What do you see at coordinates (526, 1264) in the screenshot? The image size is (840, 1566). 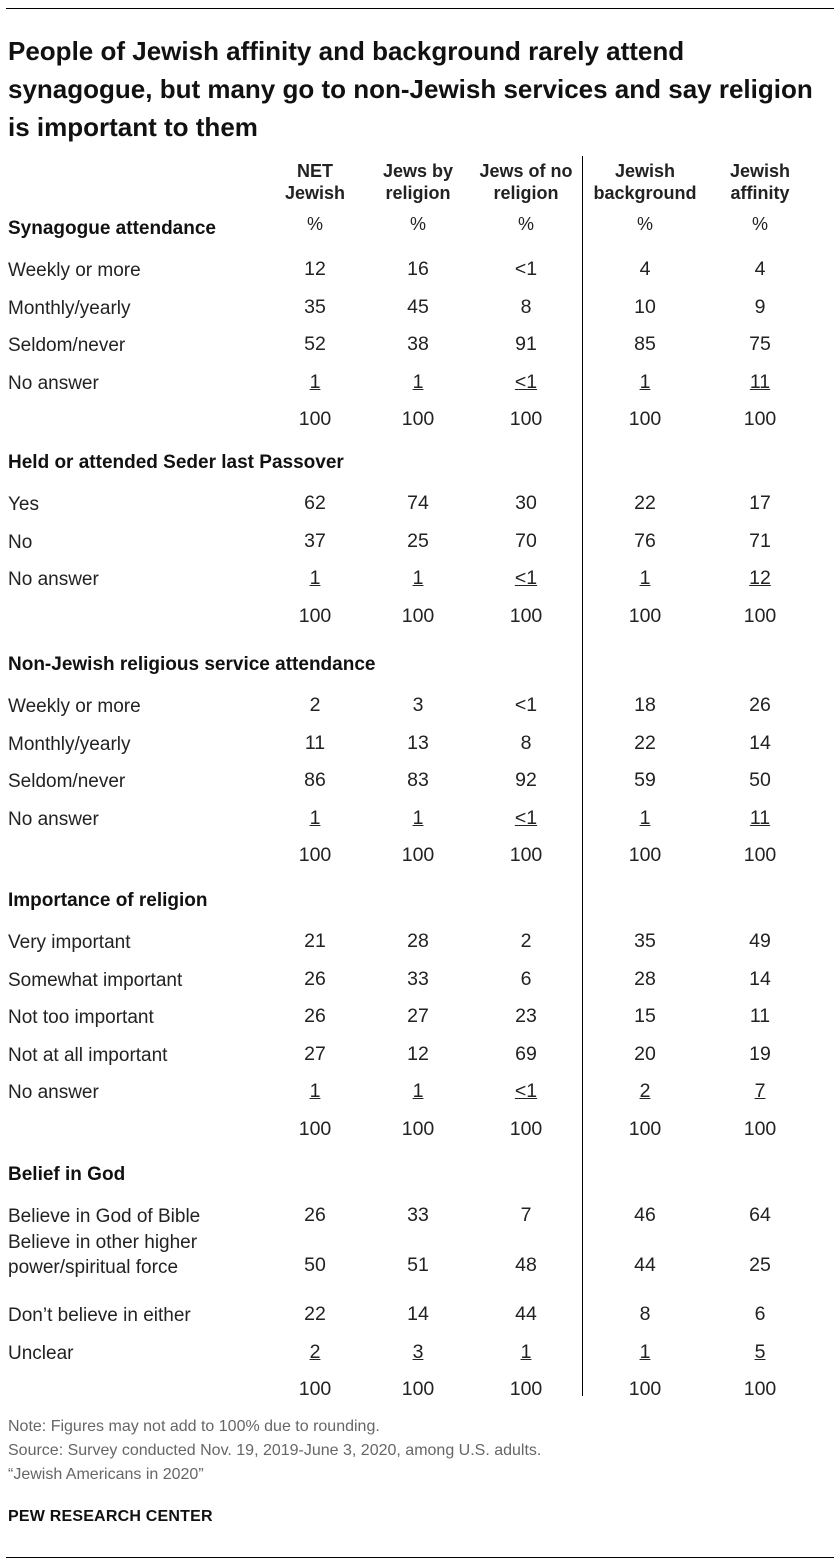 I see `data-cell: 48` at bounding box center [526, 1264].